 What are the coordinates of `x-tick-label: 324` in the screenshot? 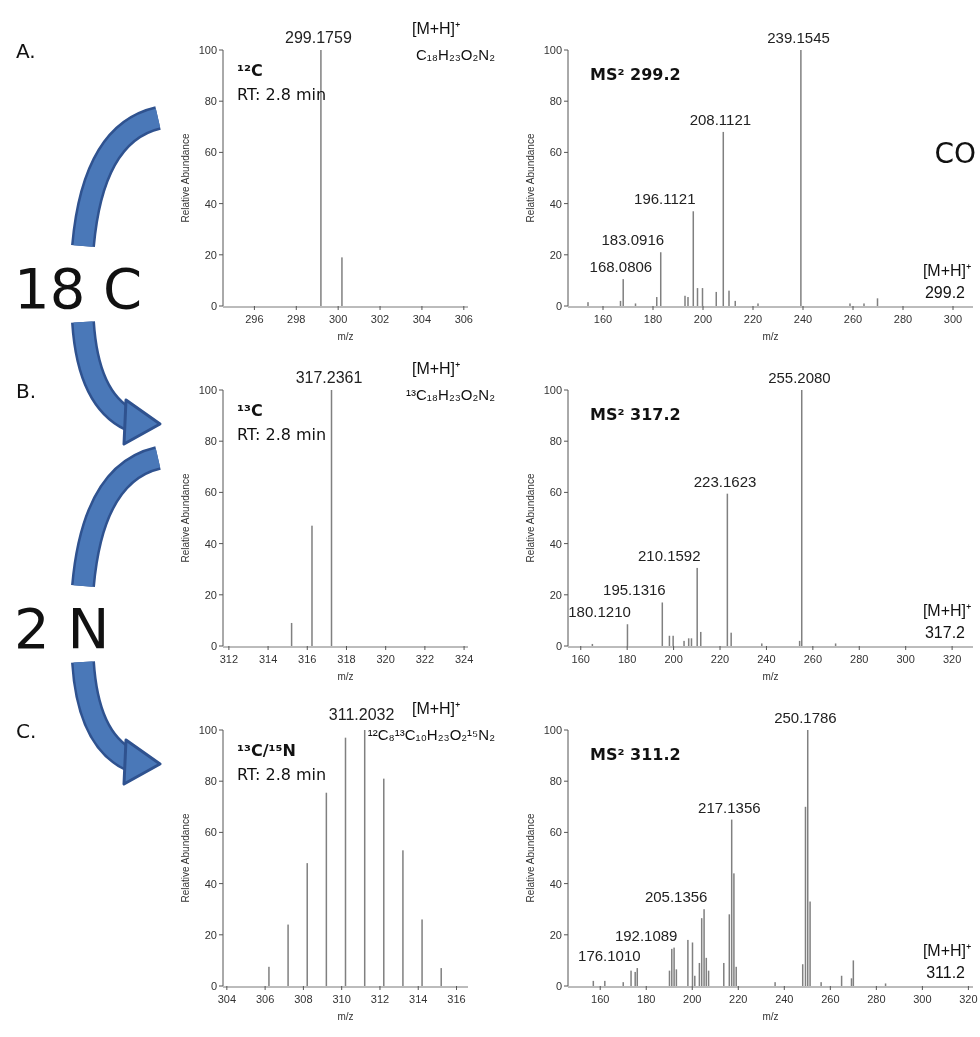 It's located at (464, 659).